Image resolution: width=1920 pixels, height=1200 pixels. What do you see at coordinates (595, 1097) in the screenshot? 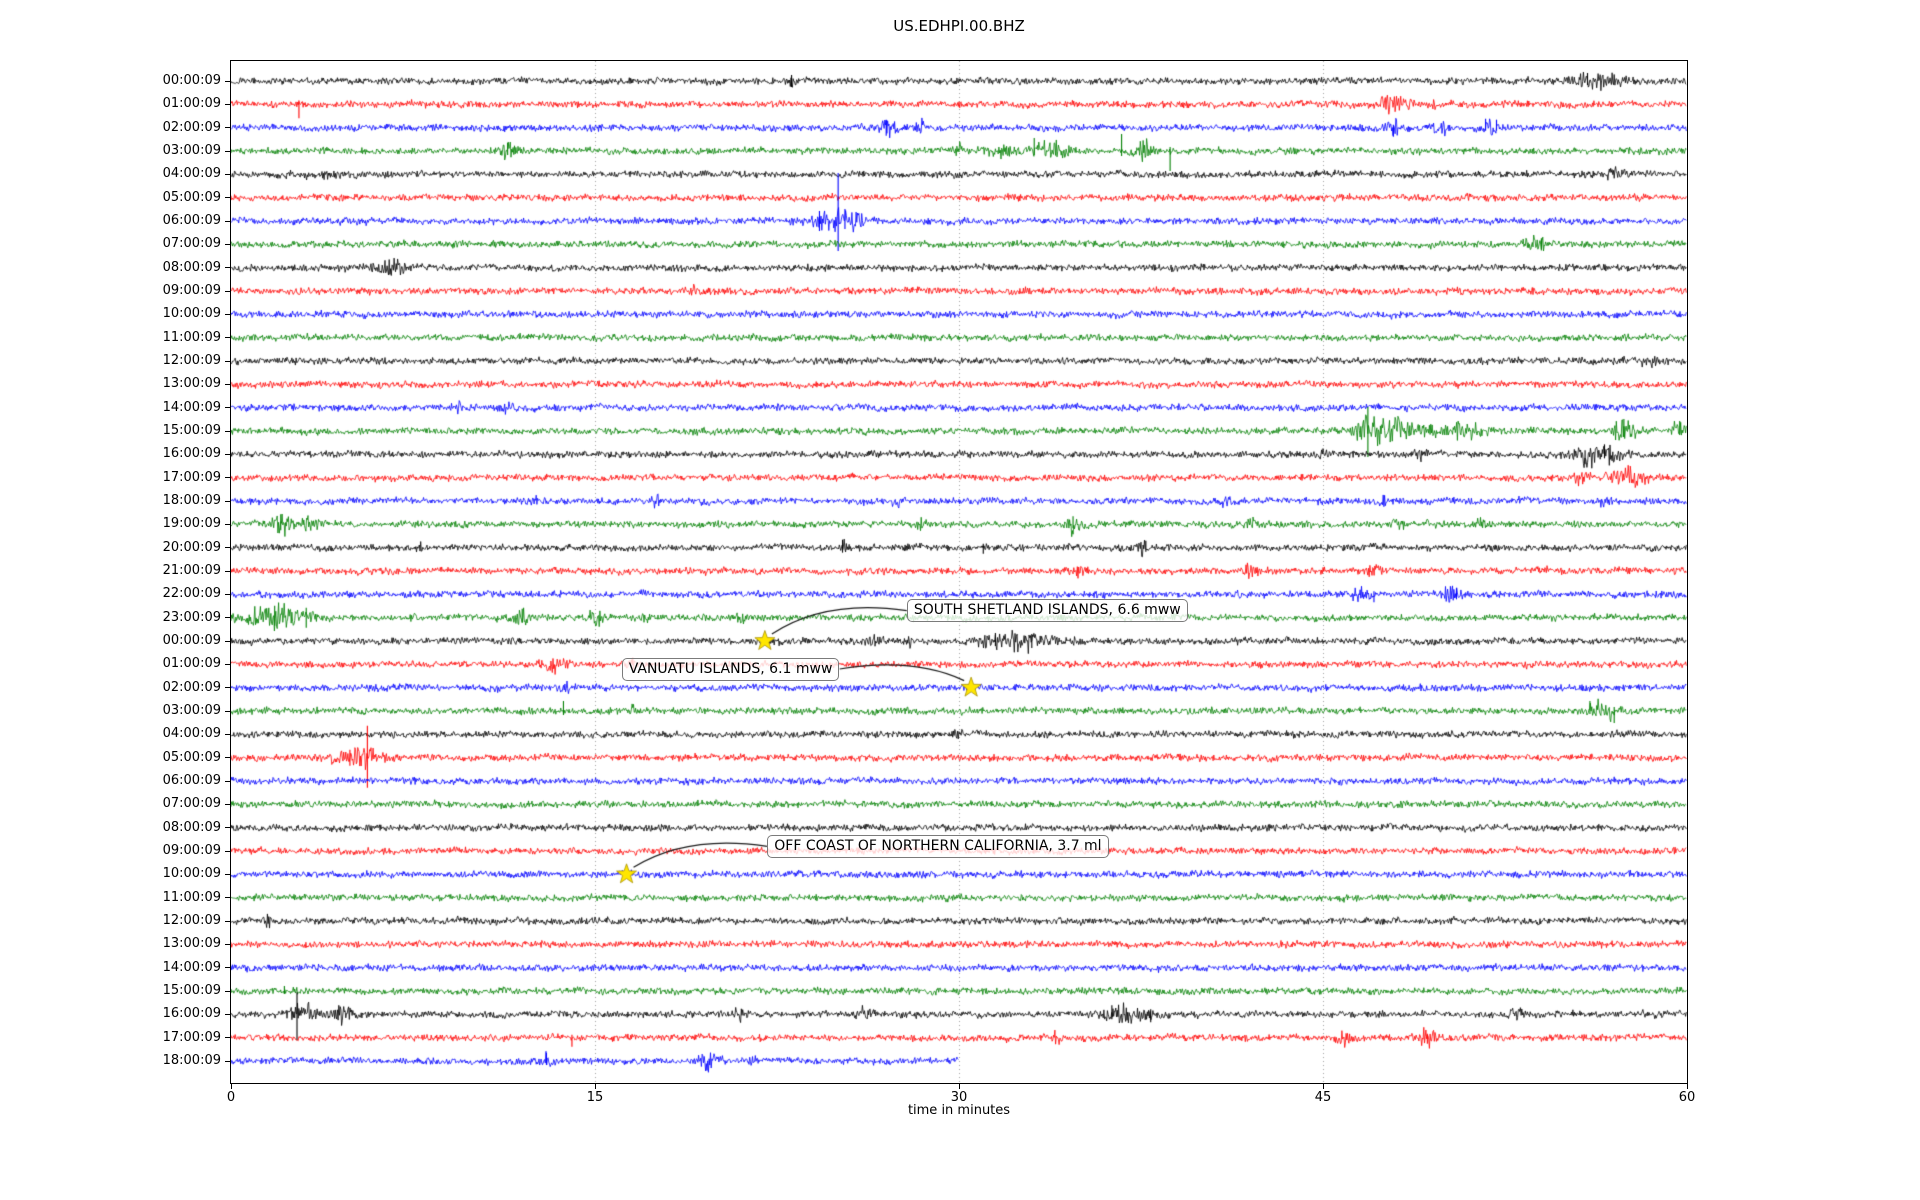
I see `x-axis-tick-label: 15` at bounding box center [595, 1097].